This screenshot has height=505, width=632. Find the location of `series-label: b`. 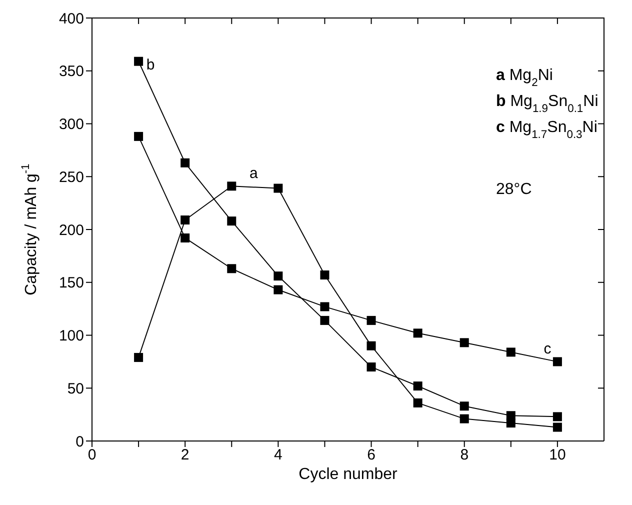

series-label: b is located at coordinates (150, 65).